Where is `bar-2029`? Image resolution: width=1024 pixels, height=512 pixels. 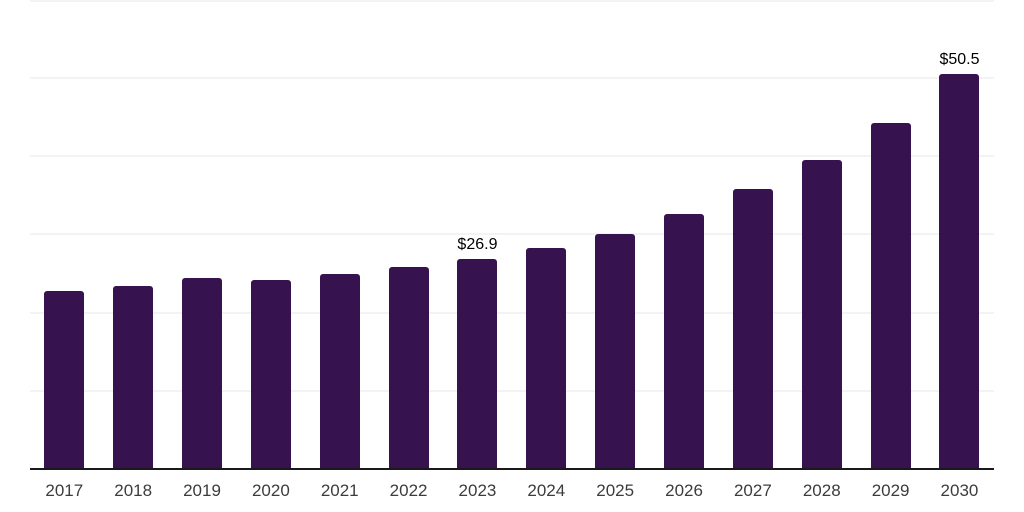 bar-2029 is located at coordinates (890, 295).